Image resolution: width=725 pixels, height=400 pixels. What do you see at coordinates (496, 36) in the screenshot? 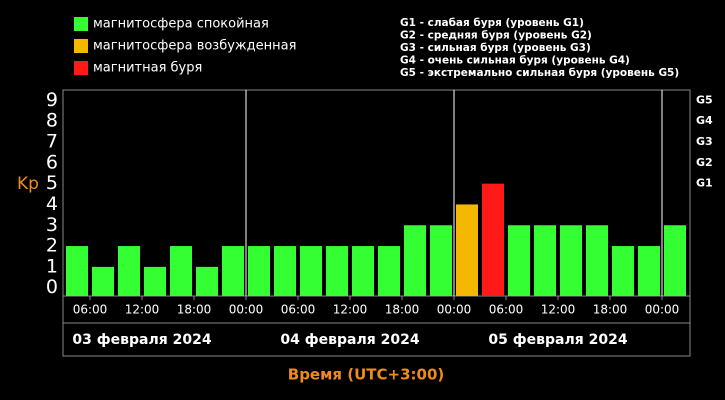
I see `storm-note: G2 - средняя буря (уровень G2)` at bounding box center [496, 36].